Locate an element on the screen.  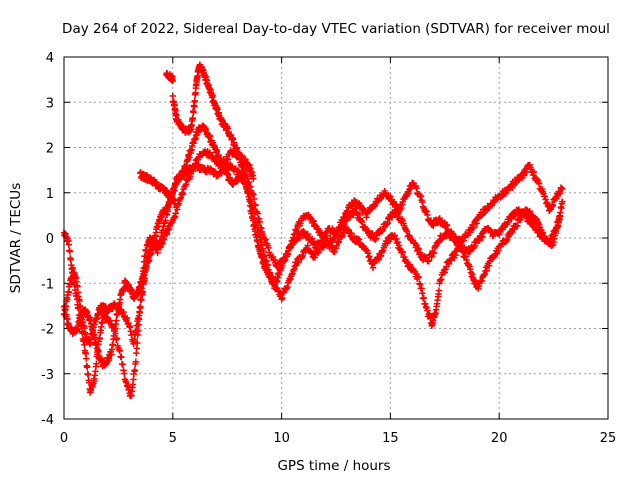
series-trace-e is located at coordinates (169, 77).